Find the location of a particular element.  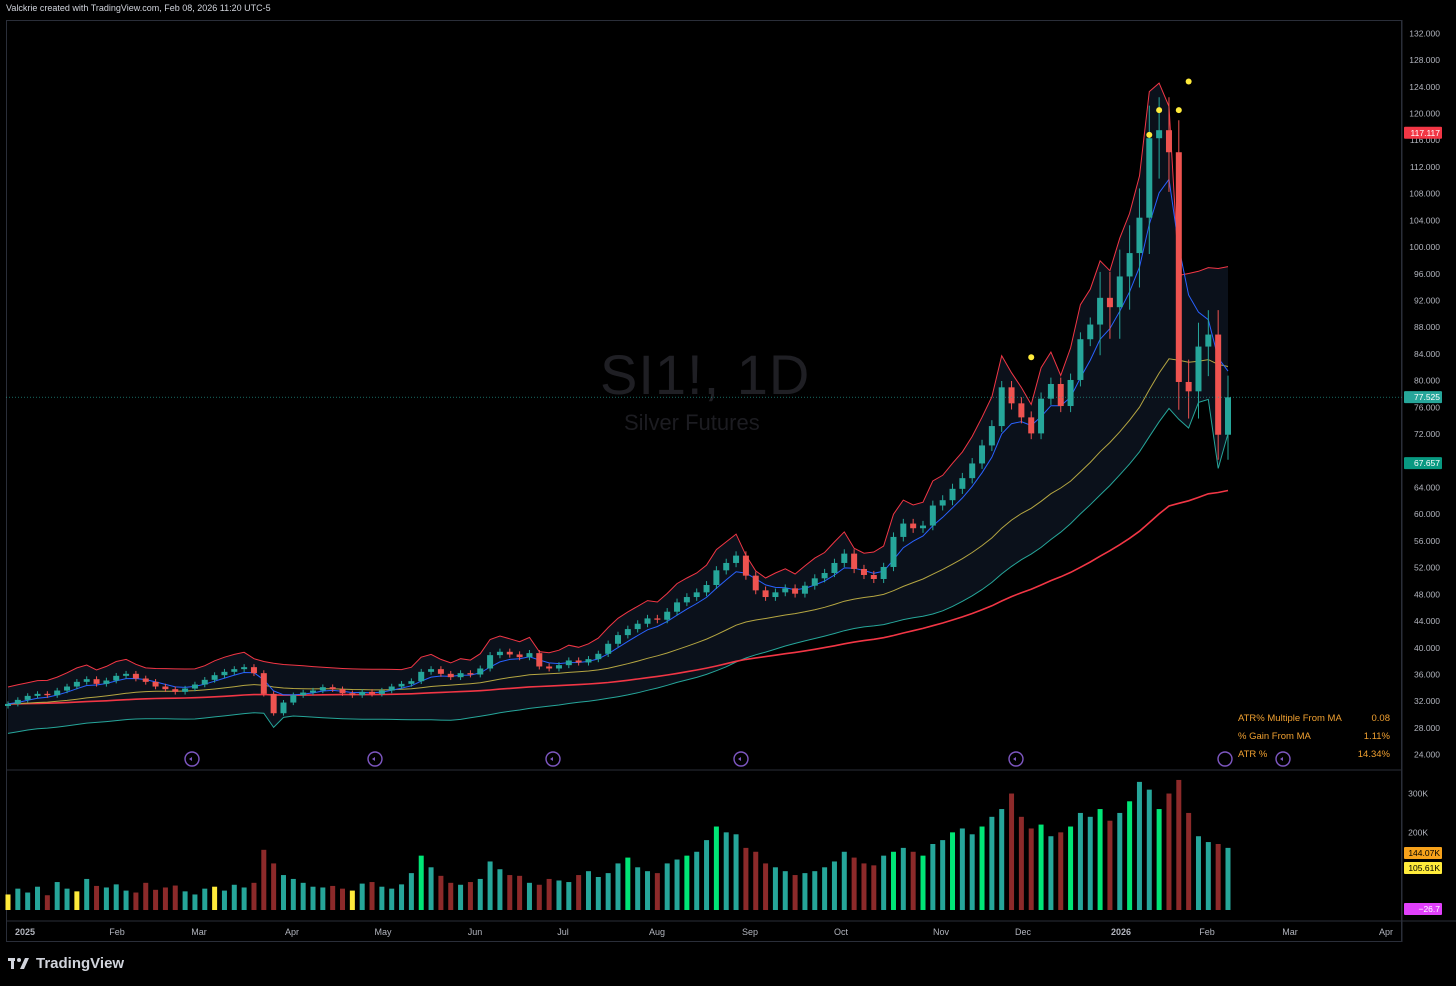

price-tick-label: 112.000 is located at coordinates (1425, 167).